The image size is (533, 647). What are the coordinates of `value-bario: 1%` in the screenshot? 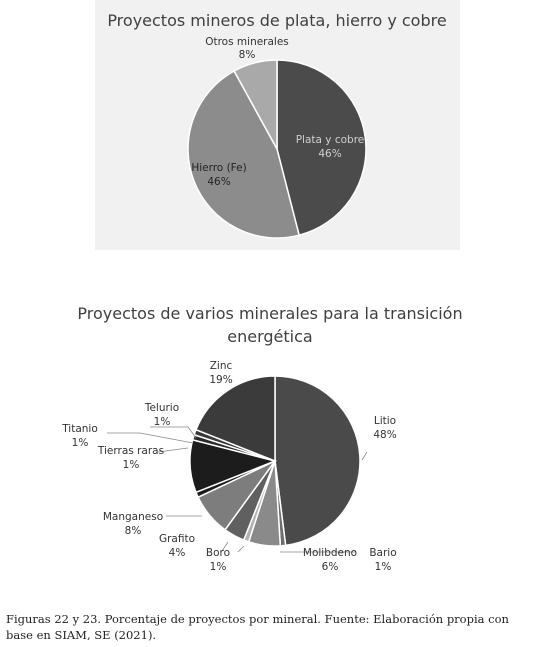 It's located at (383, 567).